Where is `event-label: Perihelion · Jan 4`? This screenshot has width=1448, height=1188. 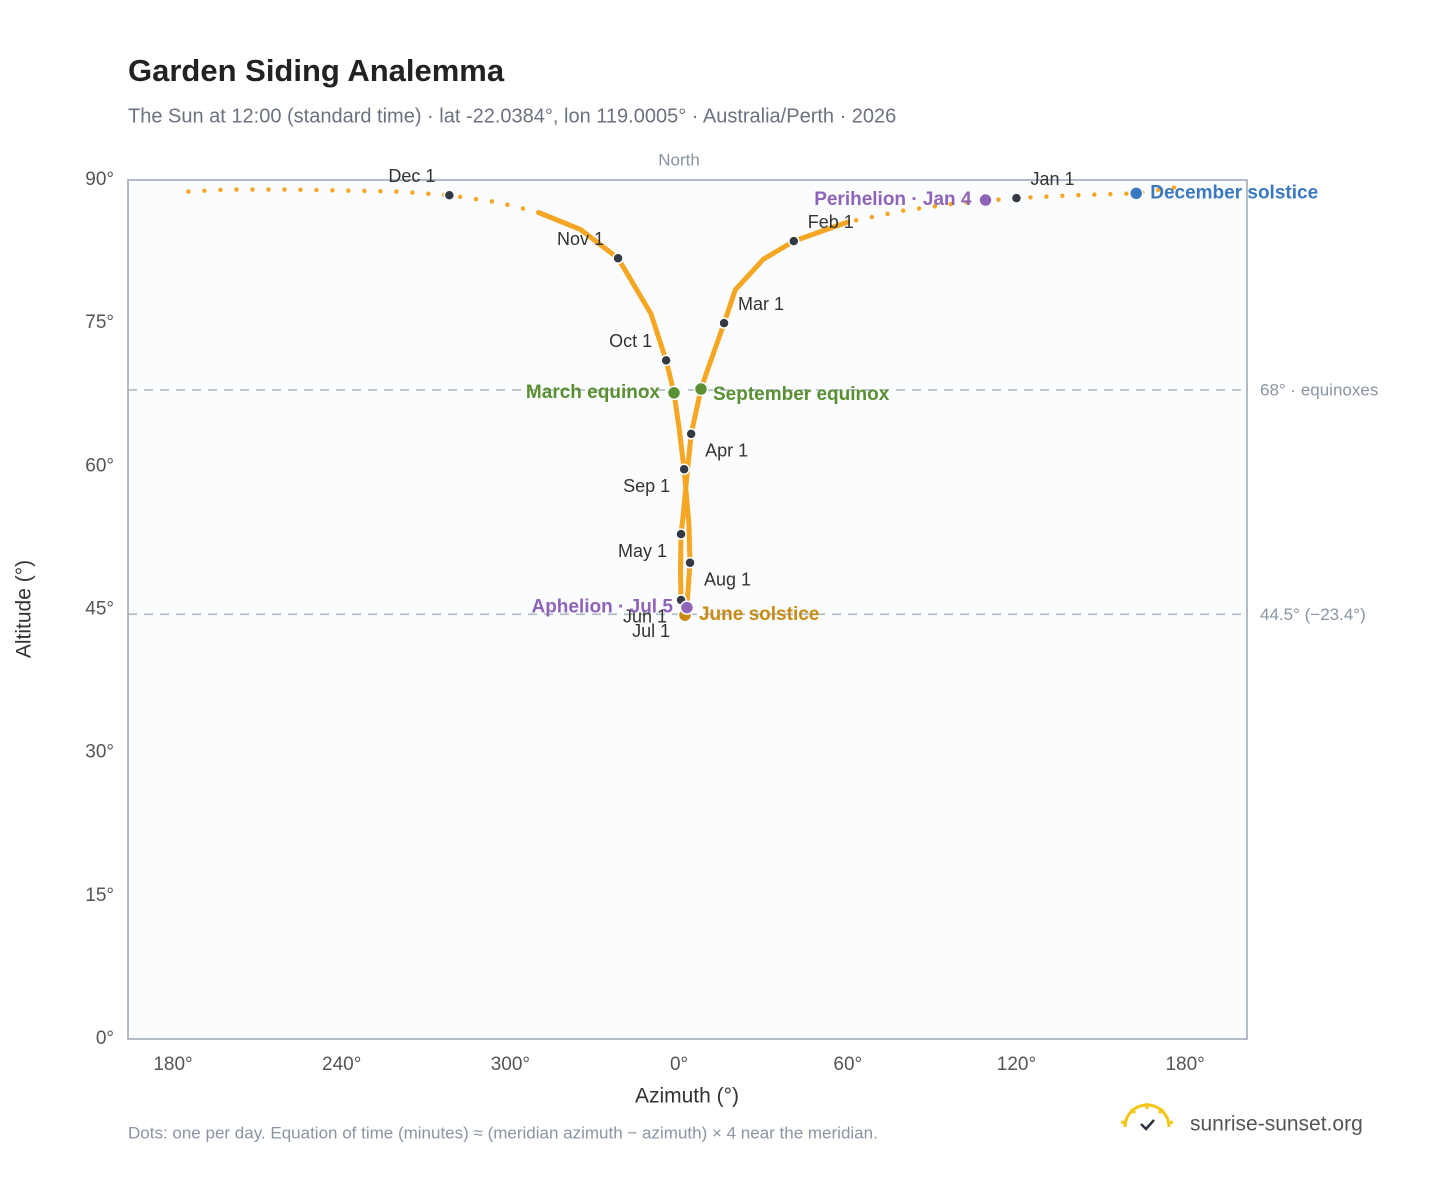
event-label: Perihelion · Jan 4 is located at coordinates (893, 199).